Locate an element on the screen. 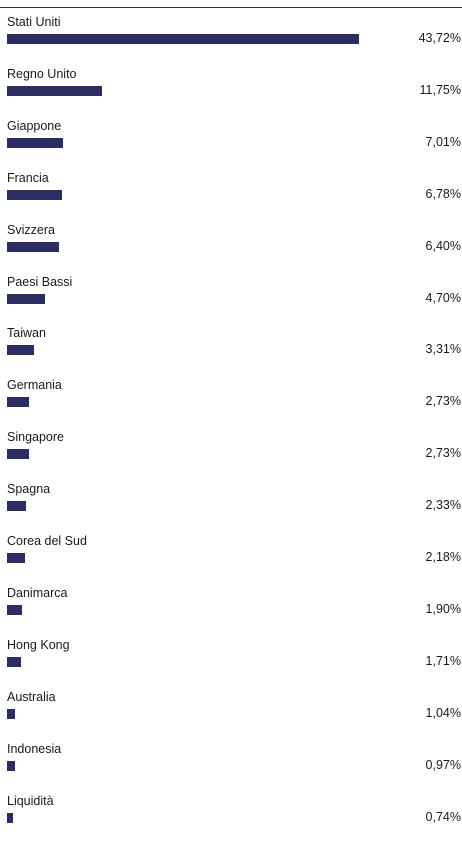  bar-row: Australia 1,04% is located at coordinates (231, 716).